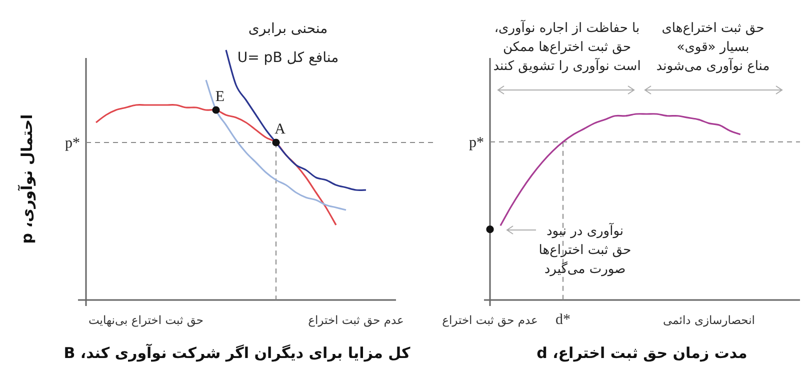  I want to click on series-label: منحنی برابری منافع کل U= pB, so click(288, 43).